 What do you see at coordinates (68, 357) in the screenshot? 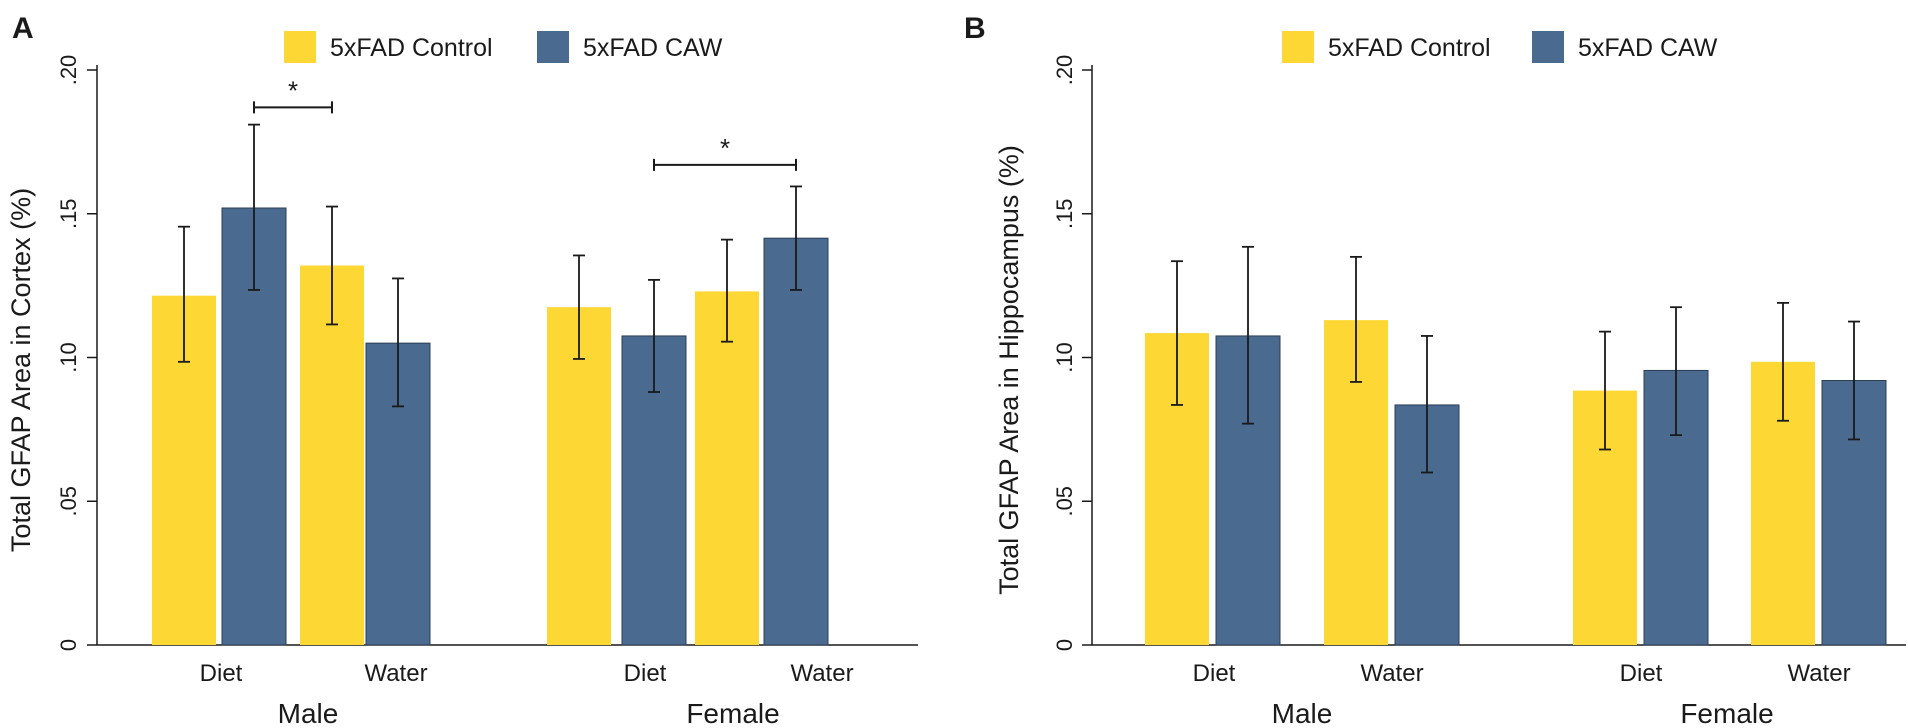
I see `panel-a-ytick-label-2: .10` at bounding box center [68, 357].